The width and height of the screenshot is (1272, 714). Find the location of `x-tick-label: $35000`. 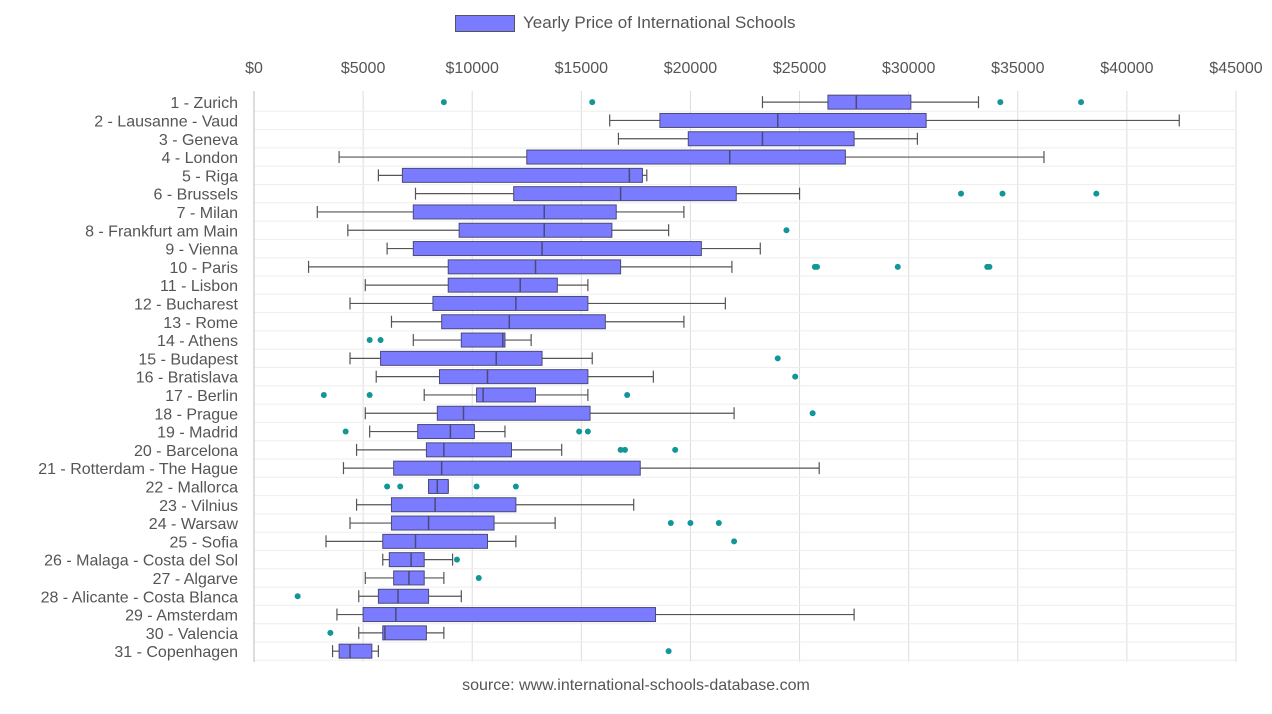

x-tick-label: $35000 is located at coordinates (1017, 68).